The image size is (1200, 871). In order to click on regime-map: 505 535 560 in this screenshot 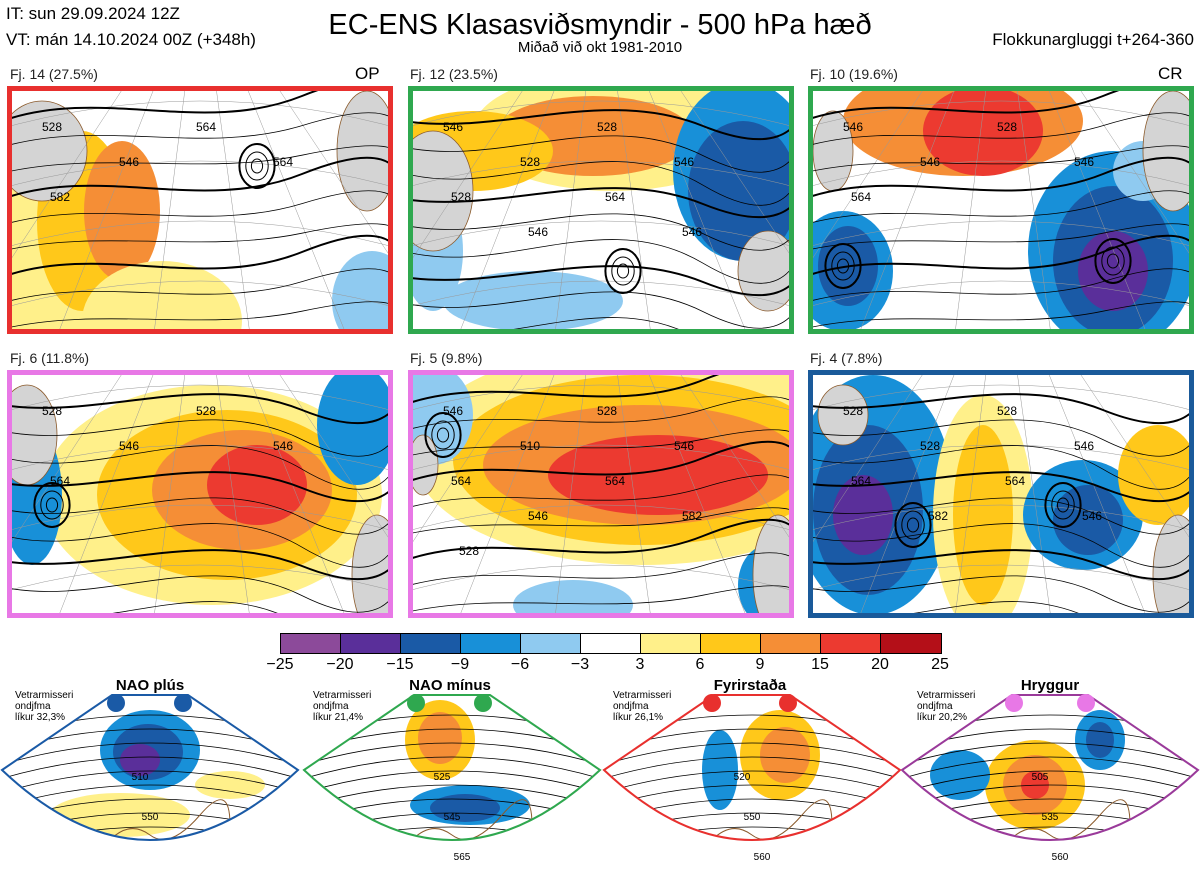, I will do `click(1050, 778)`.